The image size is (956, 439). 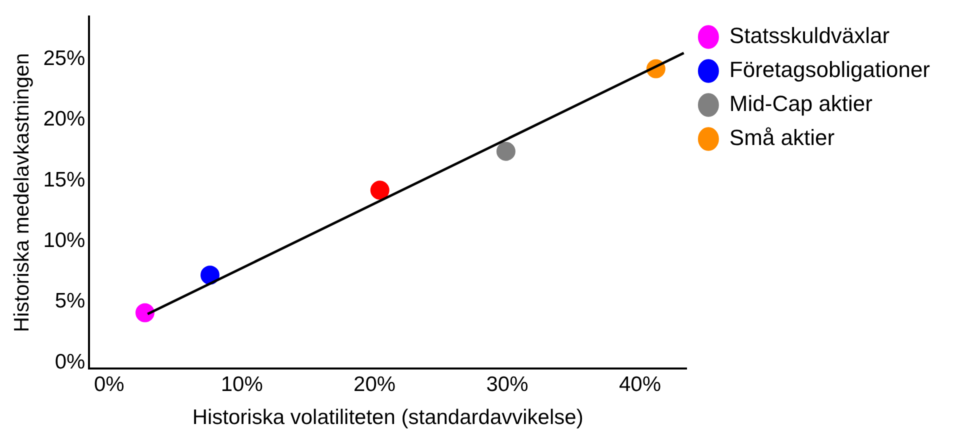 I want to click on x-tick-label: 10%, so click(x=241, y=384).